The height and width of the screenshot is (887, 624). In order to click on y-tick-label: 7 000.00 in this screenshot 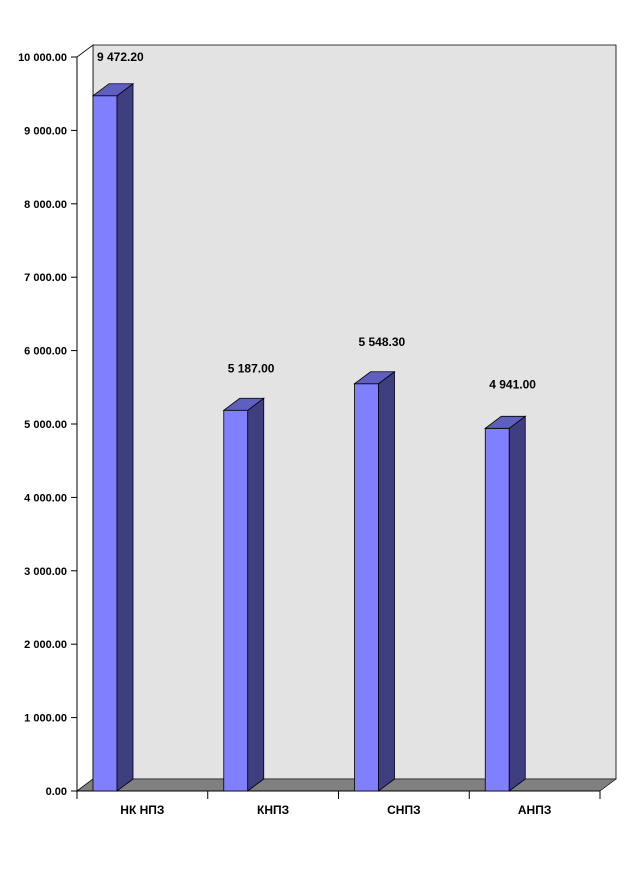, I will do `click(45, 278)`.